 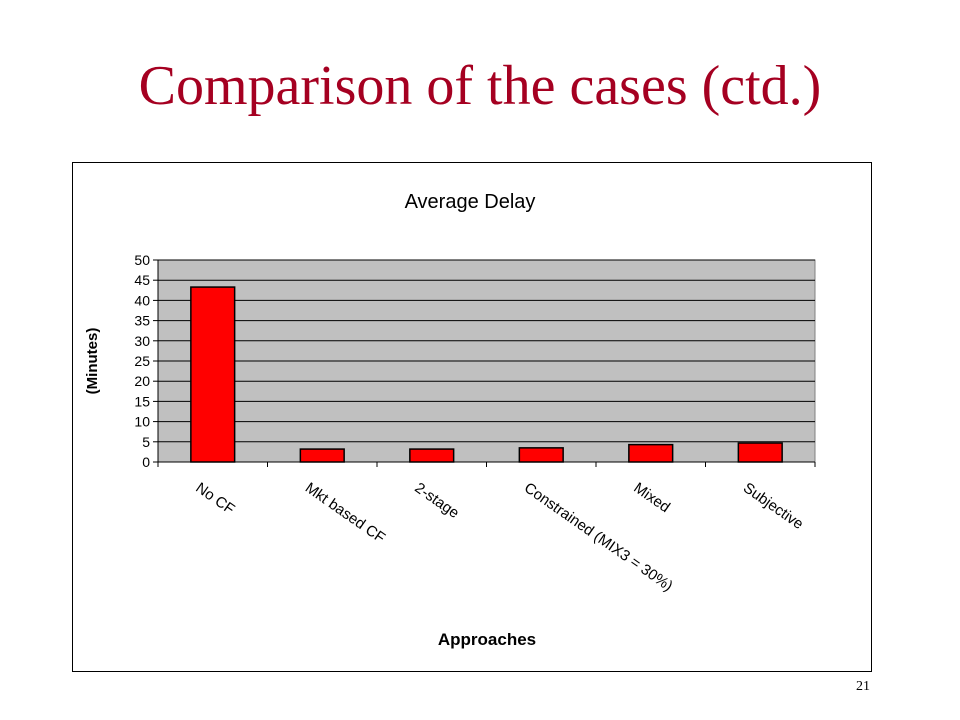 I want to click on x-axis-label: Approaches, so click(x=487, y=639).